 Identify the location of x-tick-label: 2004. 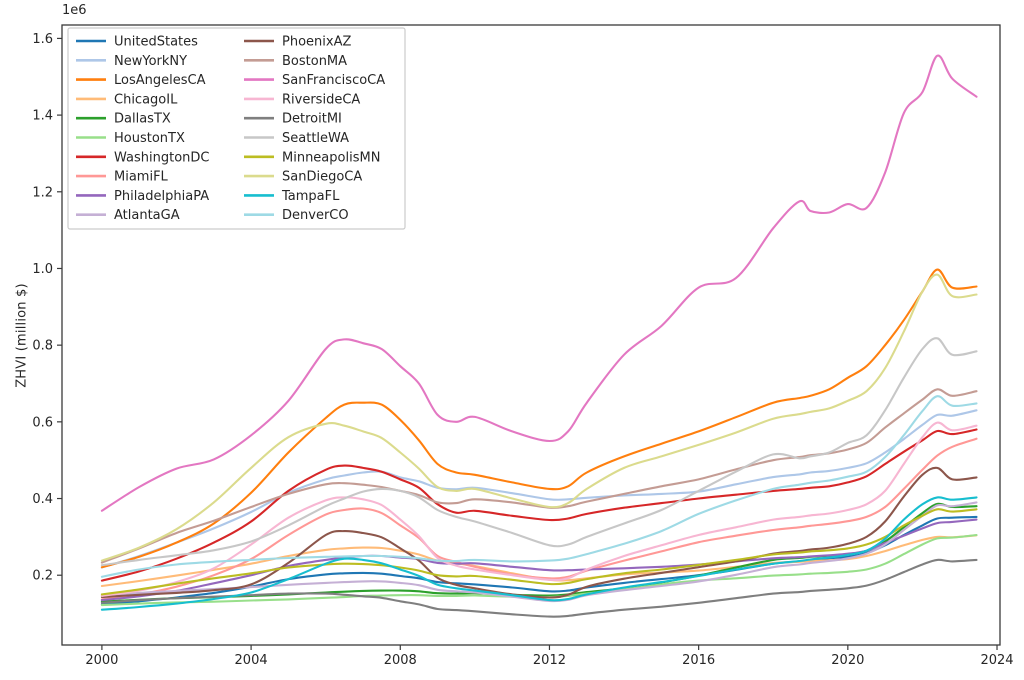
(251, 660).